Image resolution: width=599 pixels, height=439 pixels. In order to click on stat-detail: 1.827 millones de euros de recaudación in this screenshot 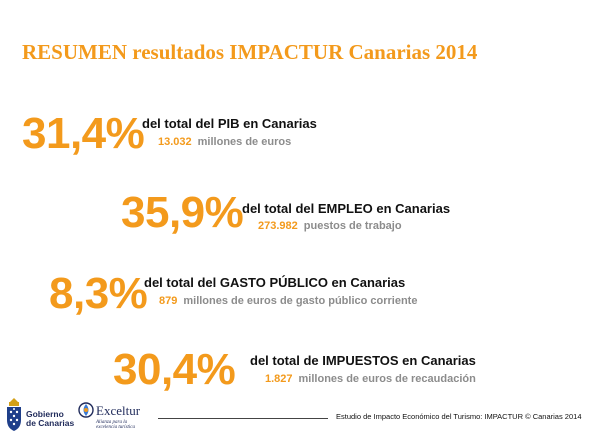, I will do `click(370, 379)`.